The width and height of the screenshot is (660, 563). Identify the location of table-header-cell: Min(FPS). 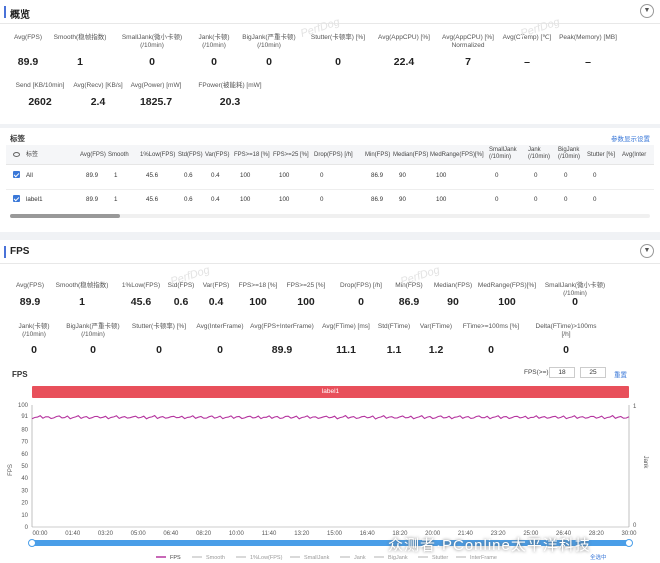
(378, 155).